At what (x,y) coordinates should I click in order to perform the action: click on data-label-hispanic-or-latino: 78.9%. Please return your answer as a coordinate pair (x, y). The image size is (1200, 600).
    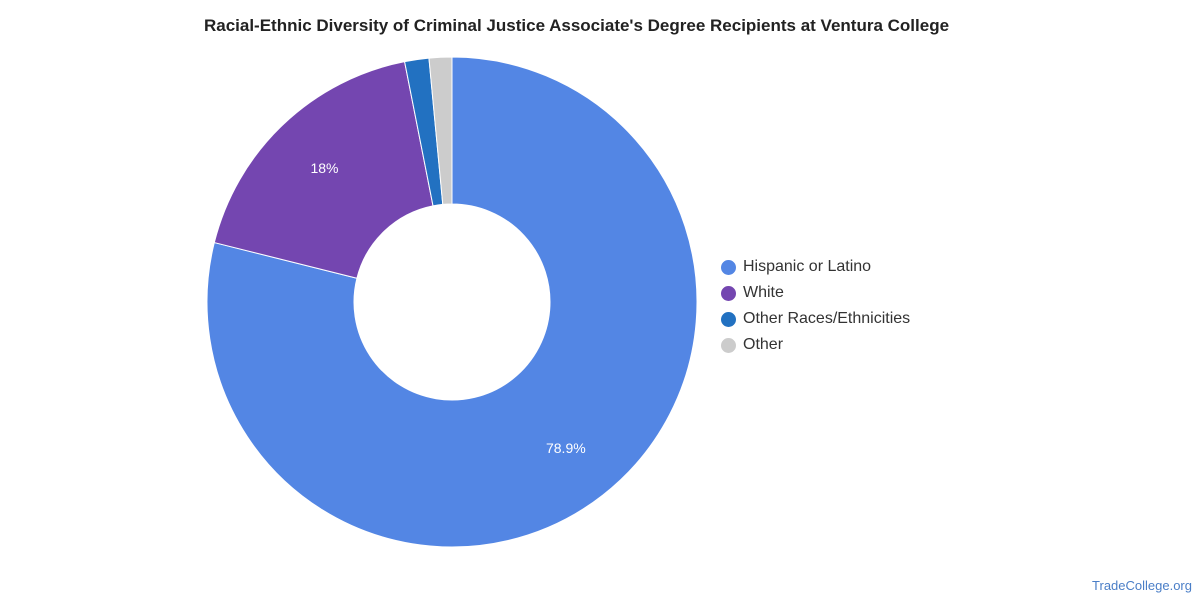
    Looking at the image, I should click on (566, 448).